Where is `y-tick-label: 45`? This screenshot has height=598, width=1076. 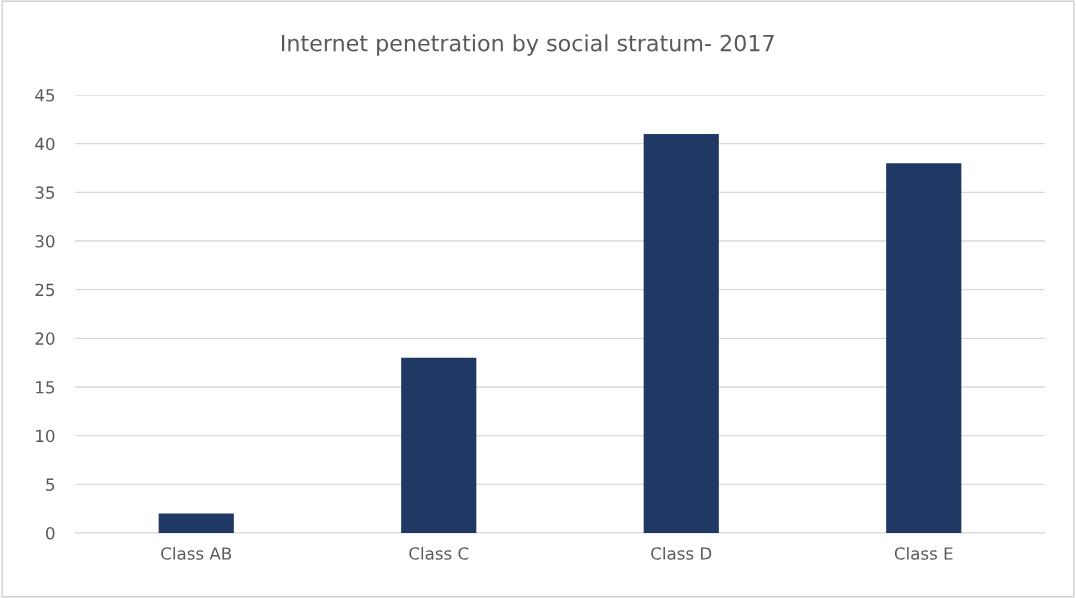
y-tick-label: 45 is located at coordinates (45, 95).